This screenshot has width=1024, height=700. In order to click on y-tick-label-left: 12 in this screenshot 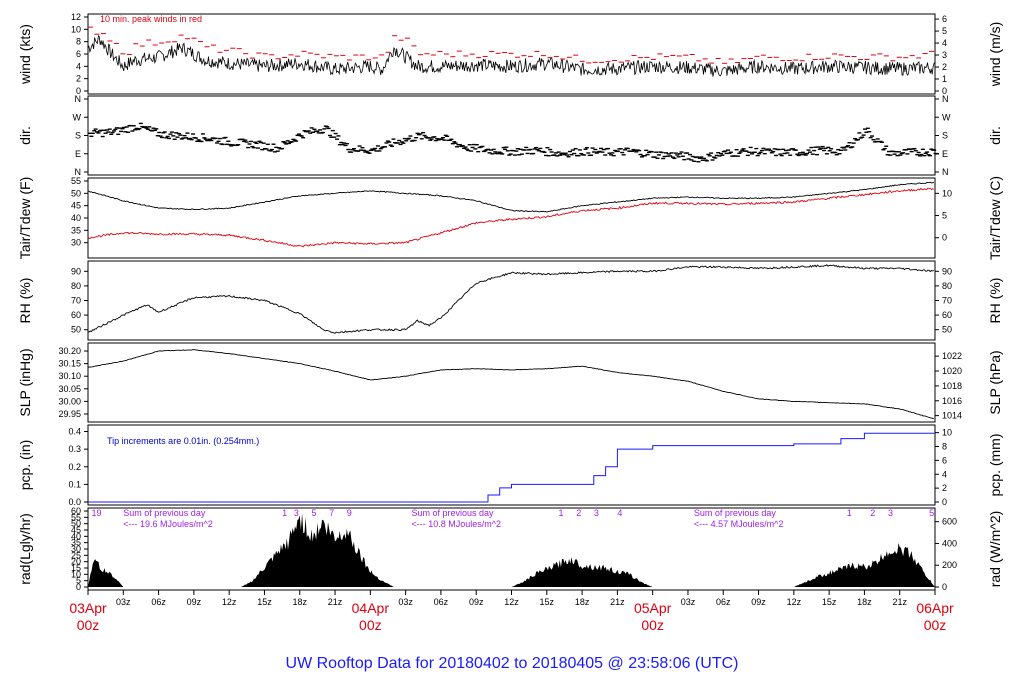, I will do `click(76, 17)`.